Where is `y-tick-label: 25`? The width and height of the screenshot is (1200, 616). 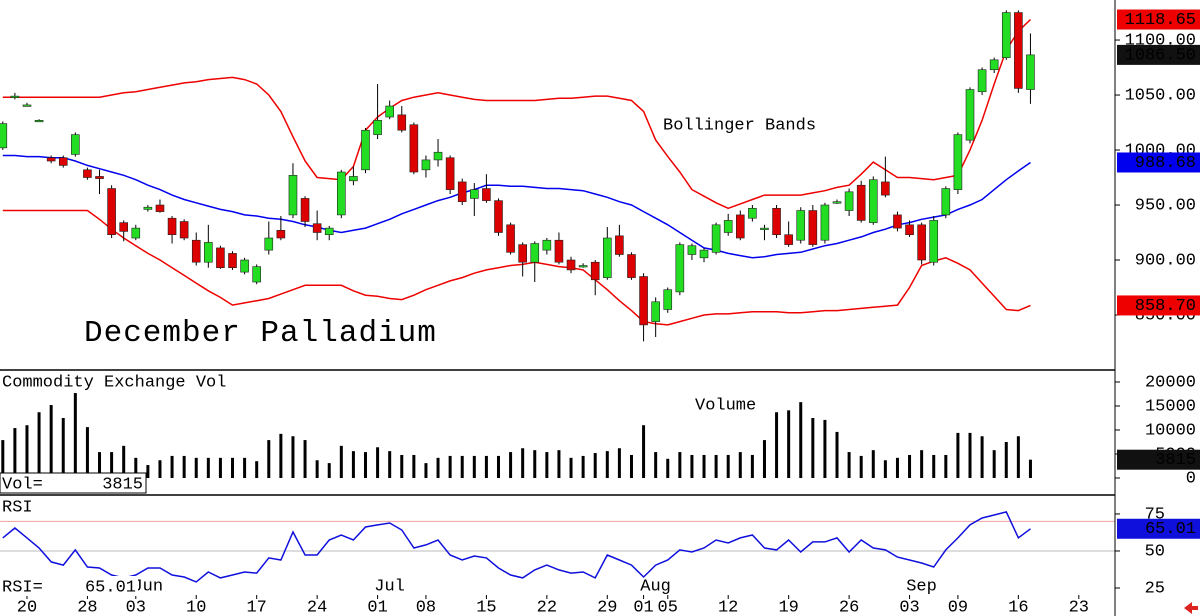 y-tick-label: 25 is located at coordinates (1155, 588).